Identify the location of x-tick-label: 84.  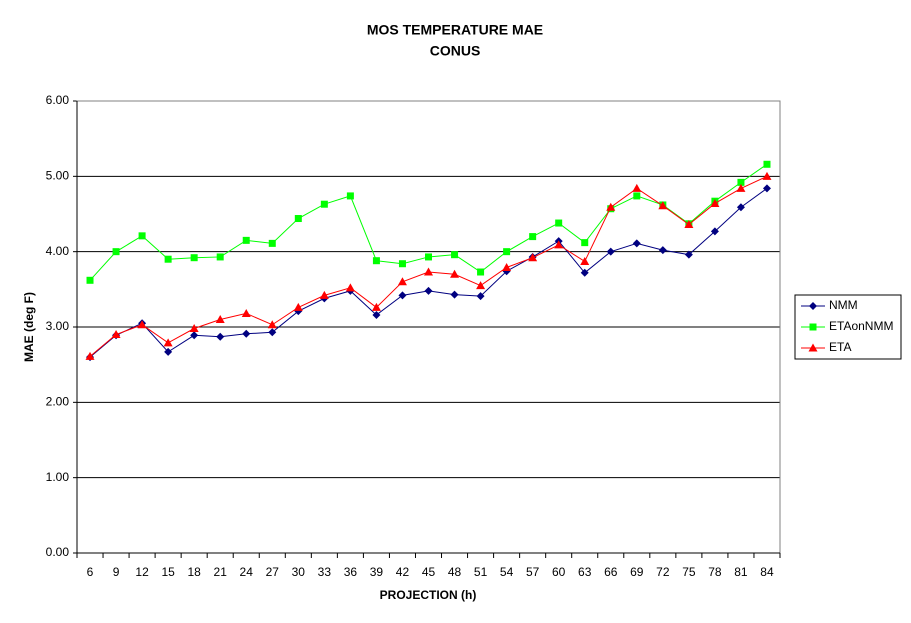
(767, 572).